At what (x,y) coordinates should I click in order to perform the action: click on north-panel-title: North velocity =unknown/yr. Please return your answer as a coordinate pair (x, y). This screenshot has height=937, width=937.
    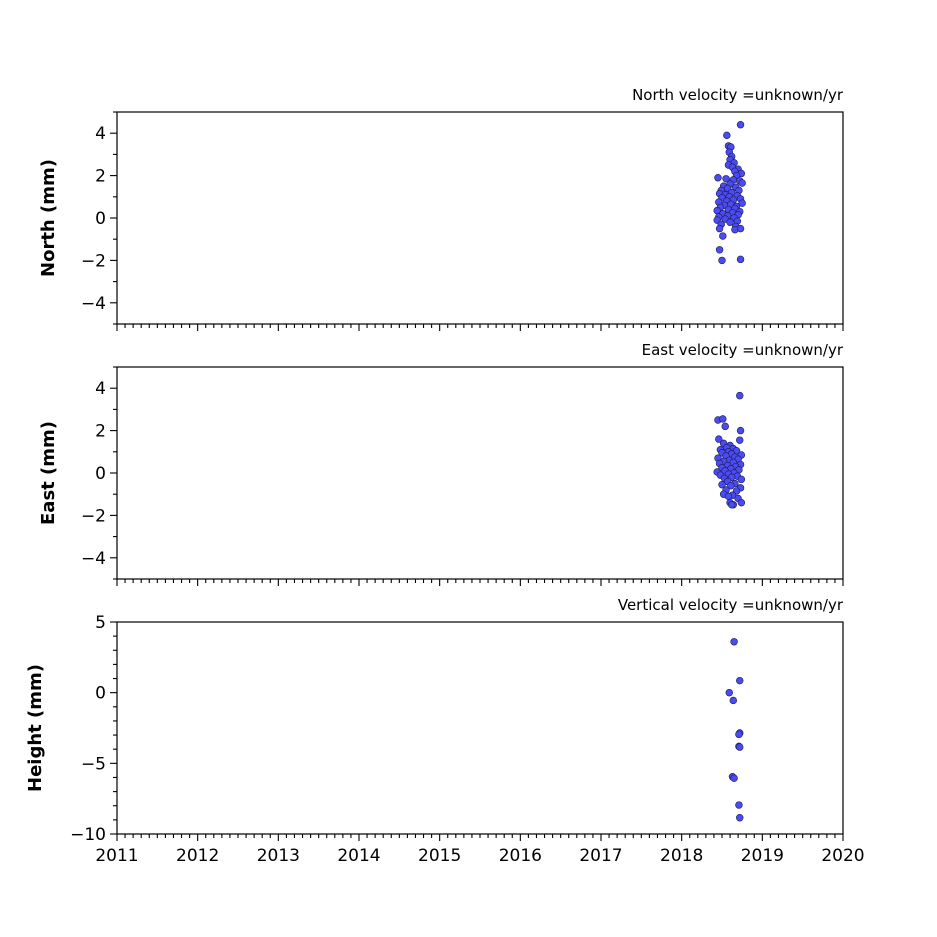
    Looking at the image, I should click on (738, 95).